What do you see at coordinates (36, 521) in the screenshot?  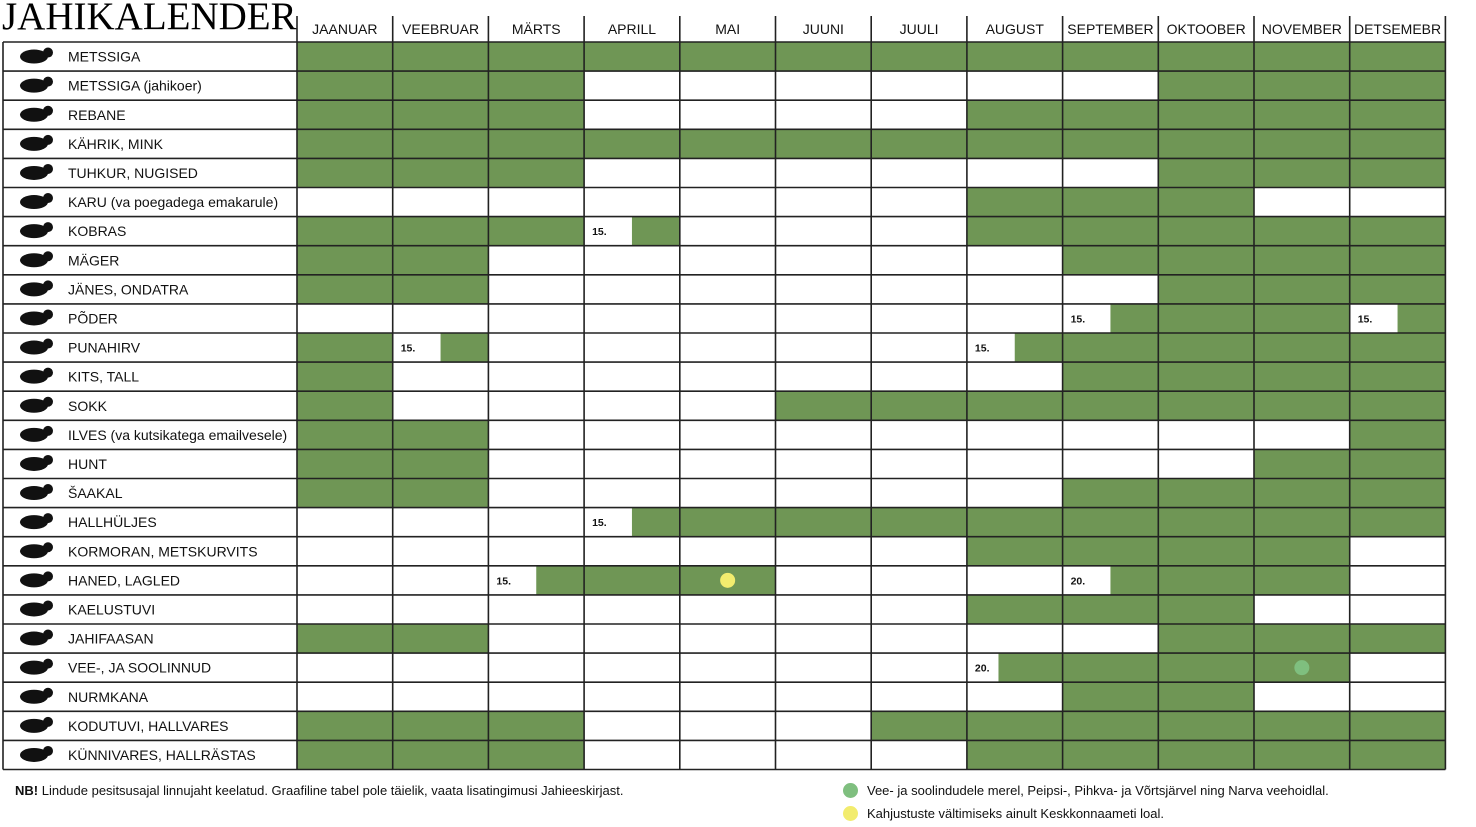 I see `seal-icon` at bounding box center [36, 521].